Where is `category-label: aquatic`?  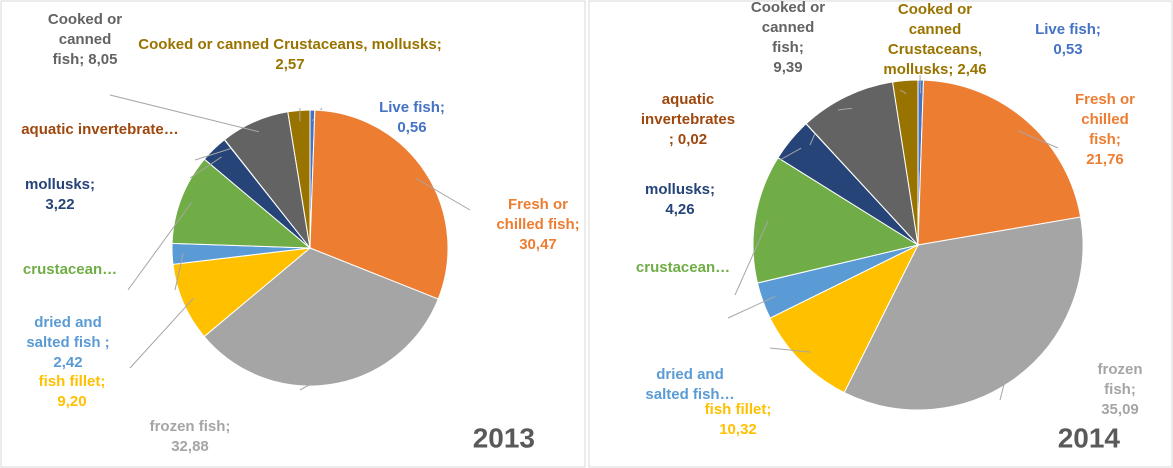 category-label: aquatic is located at coordinates (688, 99).